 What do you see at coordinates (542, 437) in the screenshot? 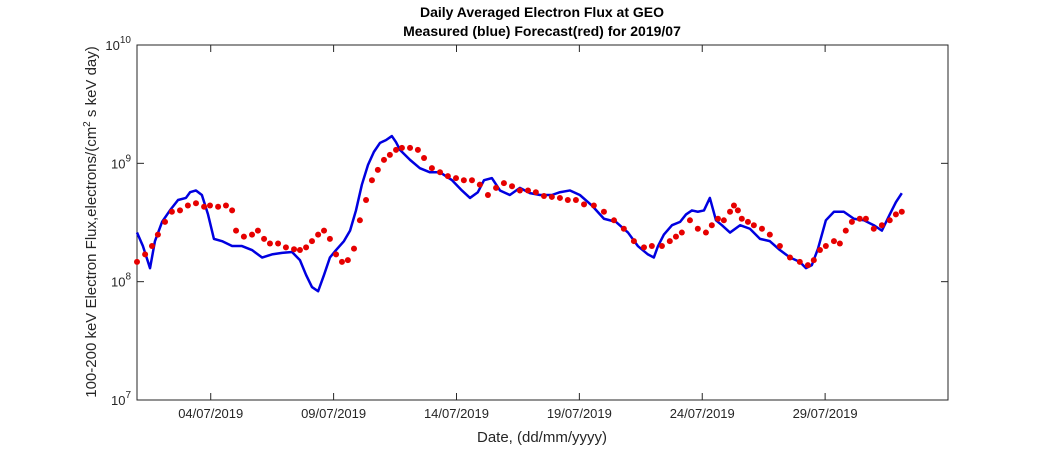
I see `x-axis-label: Date, (dd/mm/yyyy)` at bounding box center [542, 437].